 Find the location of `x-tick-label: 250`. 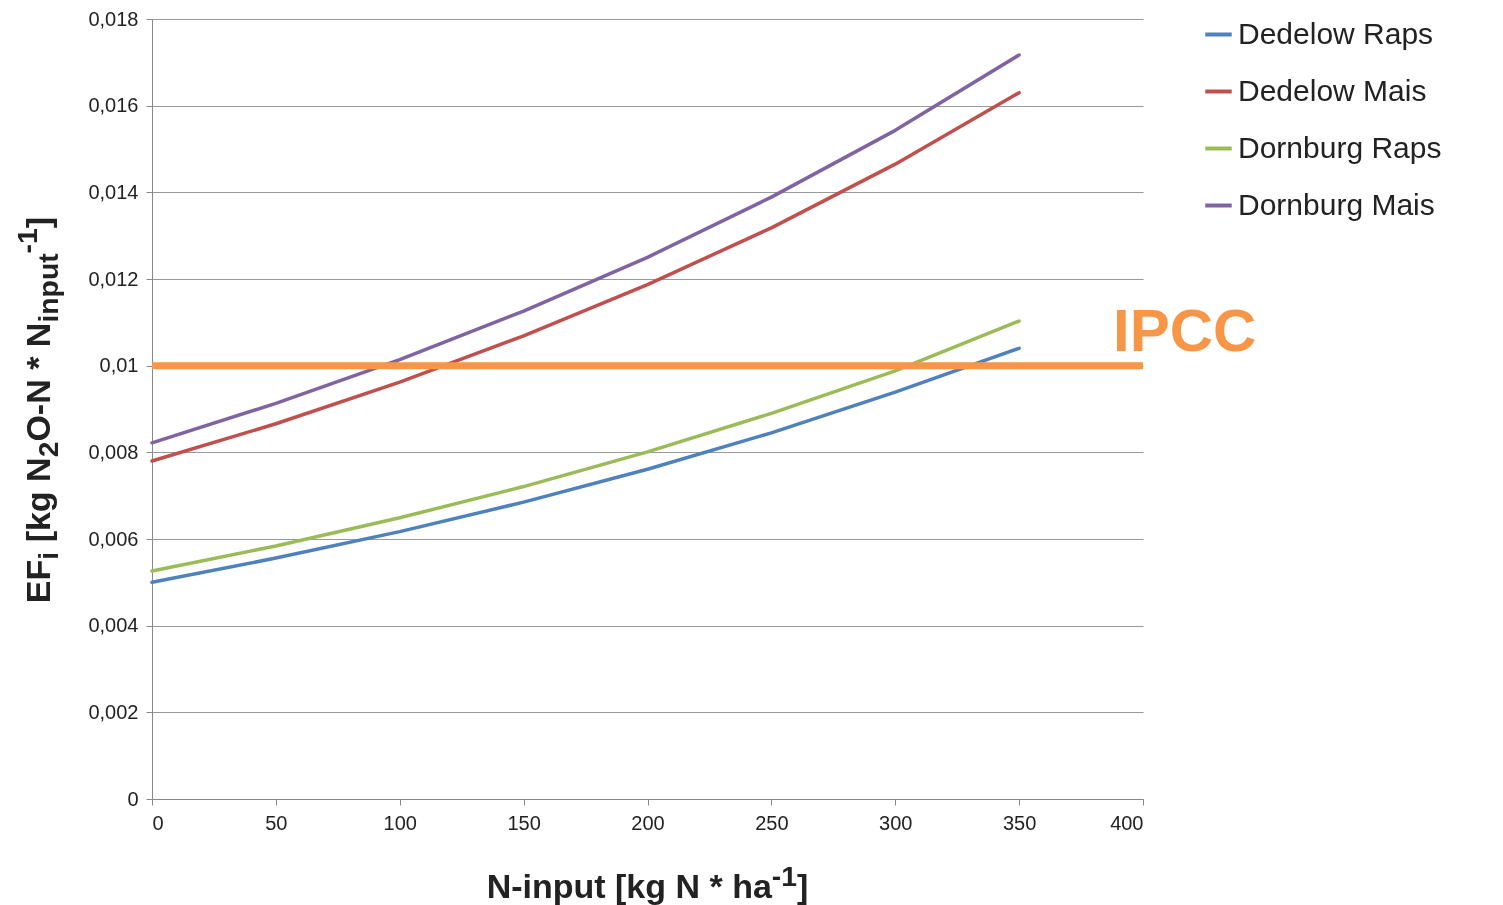

x-tick-label: 250 is located at coordinates (772, 822).